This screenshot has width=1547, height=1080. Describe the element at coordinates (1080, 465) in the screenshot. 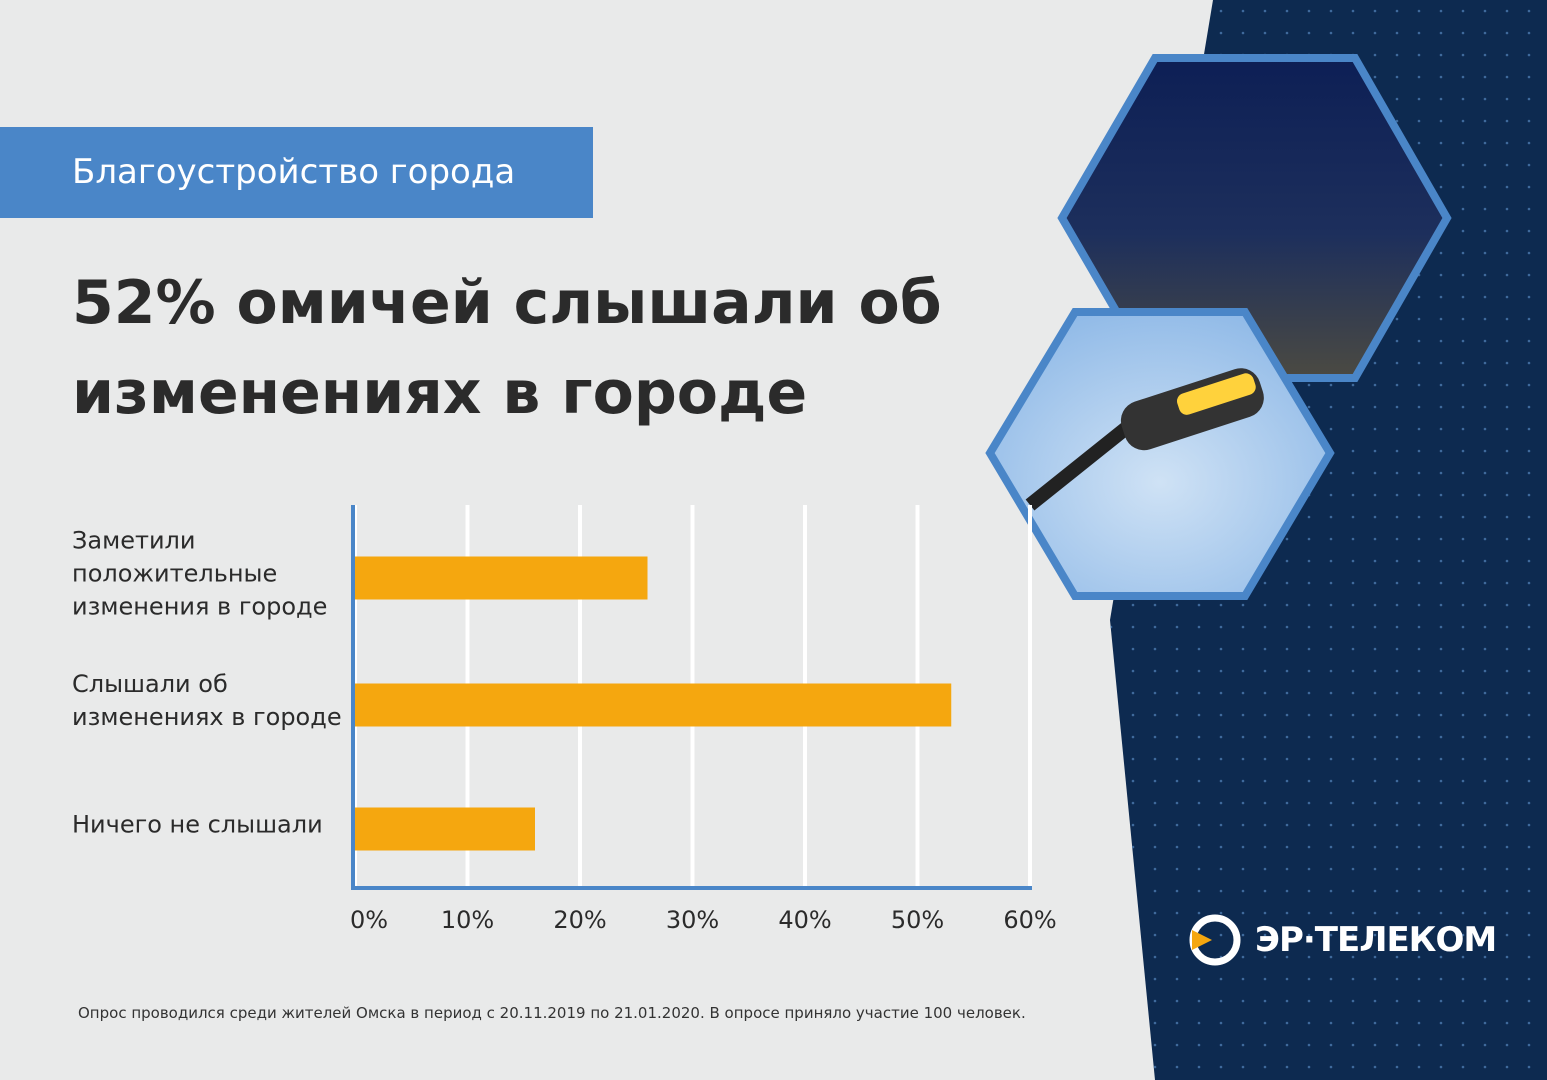

I see `lamp-pole` at that location.